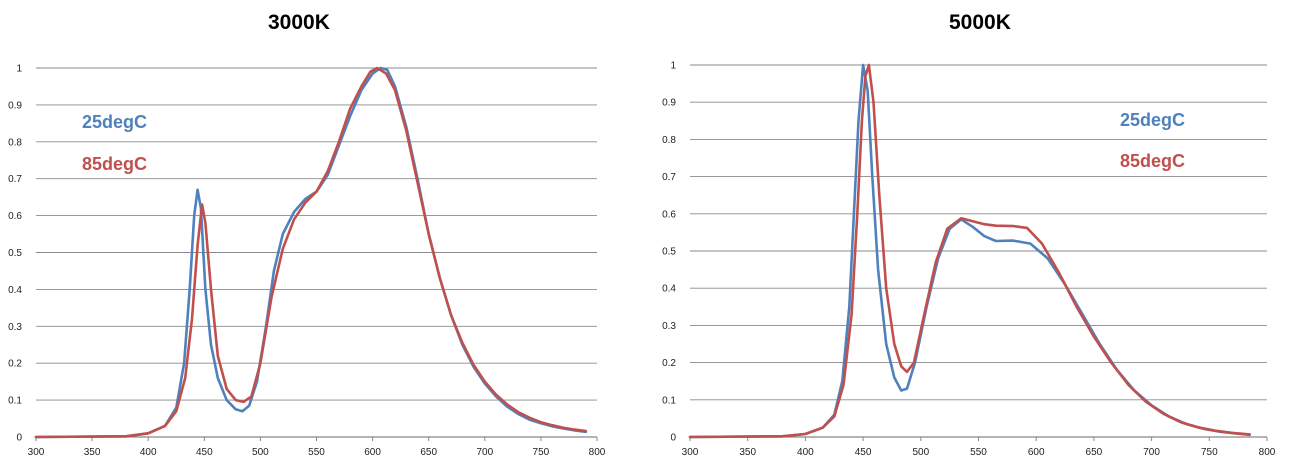 The image size is (1293, 464). What do you see at coordinates (299, 22) in the screenshot?
I see `chart-title: 3000K` at bounding box center [299, 22].